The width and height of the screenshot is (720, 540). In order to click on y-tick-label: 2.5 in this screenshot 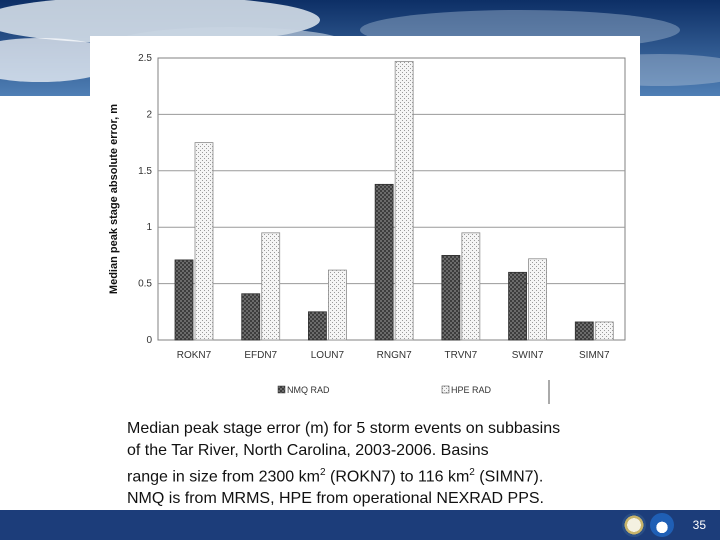, I will do `click(145, 58)`.